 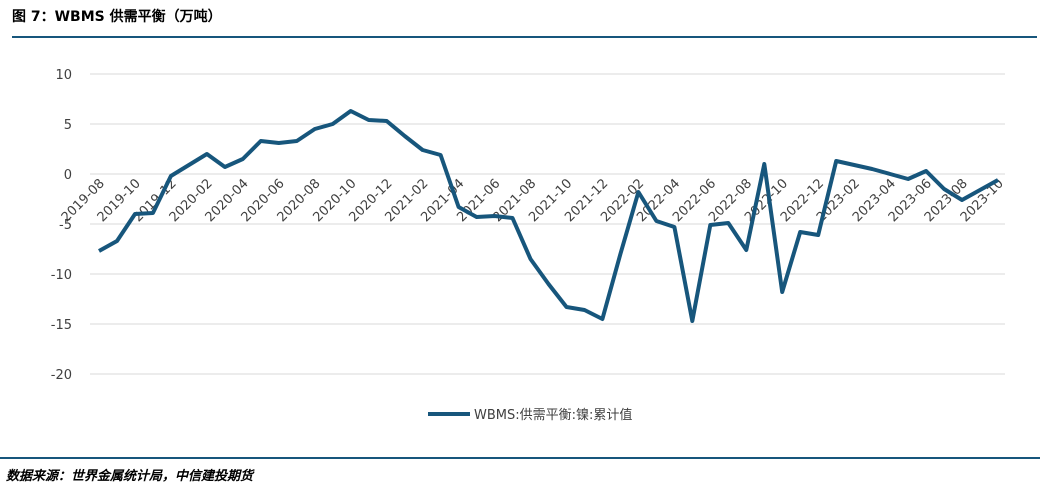 What do you see at coordinates (61, 275) in the screenshot?
I see `y-tick-label: -10` at bounding box center [61, 275].